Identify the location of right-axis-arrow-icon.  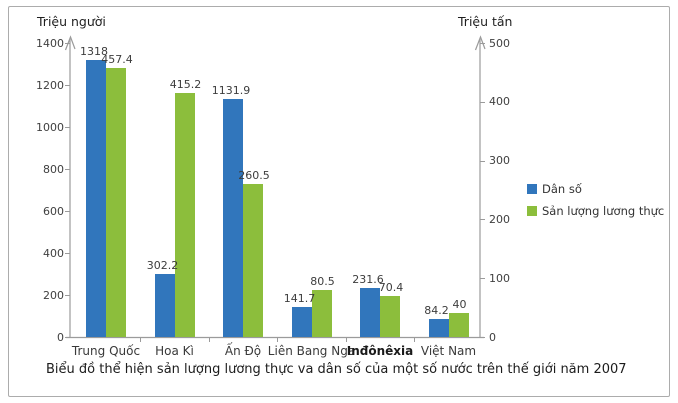
(480, 43).